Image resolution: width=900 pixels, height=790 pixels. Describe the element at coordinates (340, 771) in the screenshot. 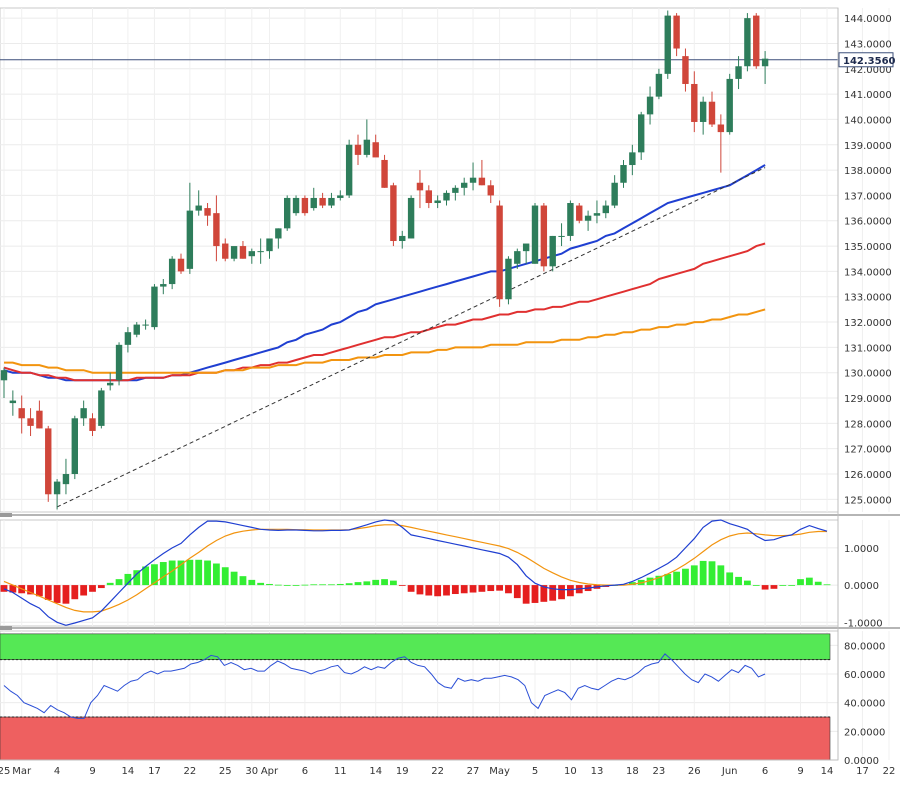

I see `date-label: 11` at that location.